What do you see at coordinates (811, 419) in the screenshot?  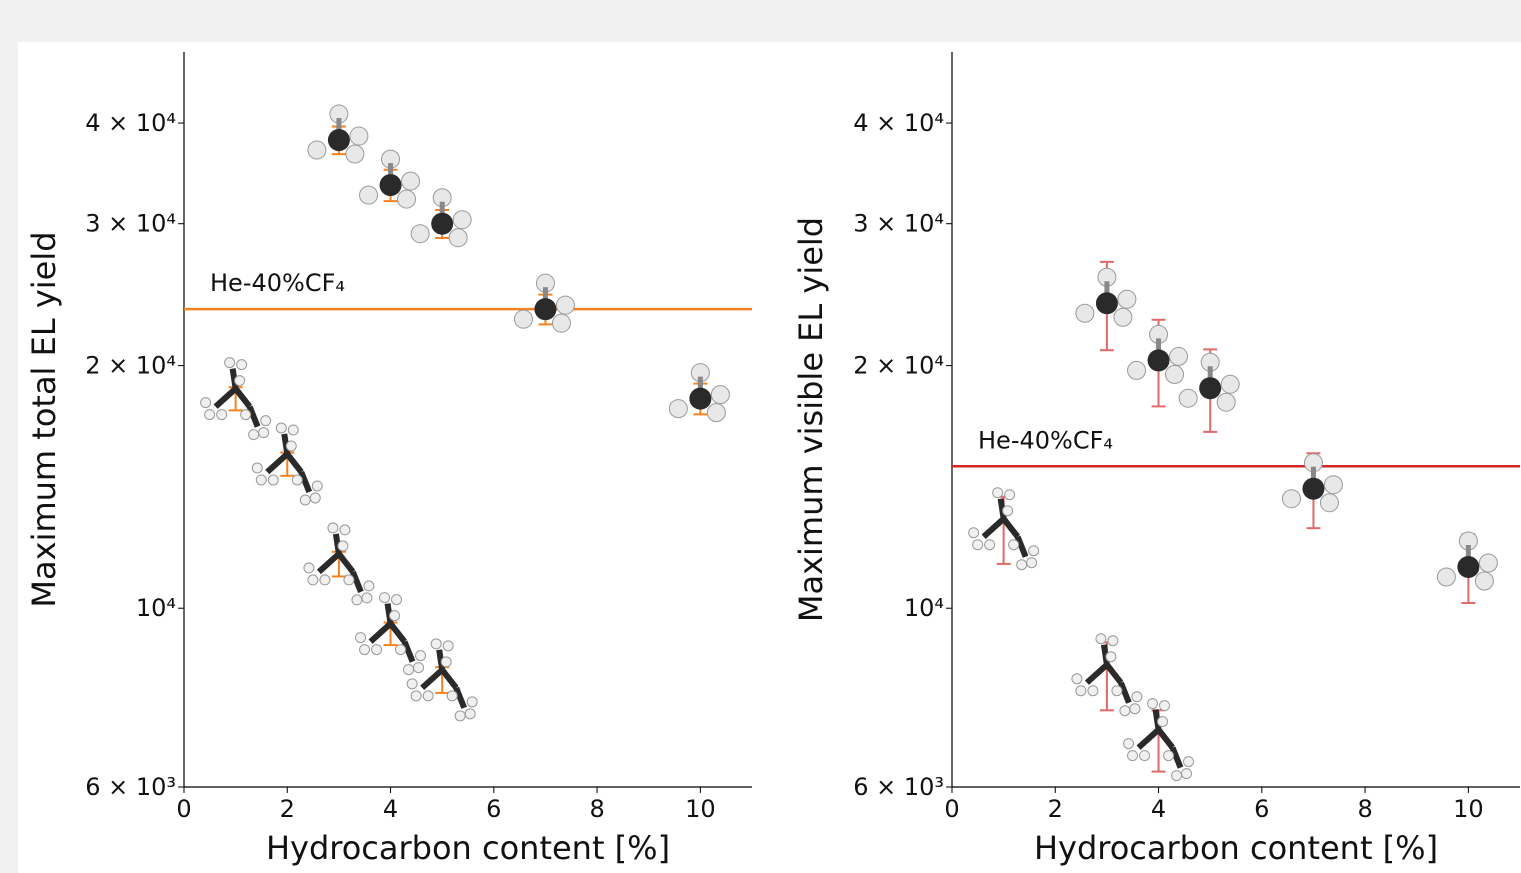 I see `y-axis-label: Maximum visible EL yield` at bounding box center [811, 419].